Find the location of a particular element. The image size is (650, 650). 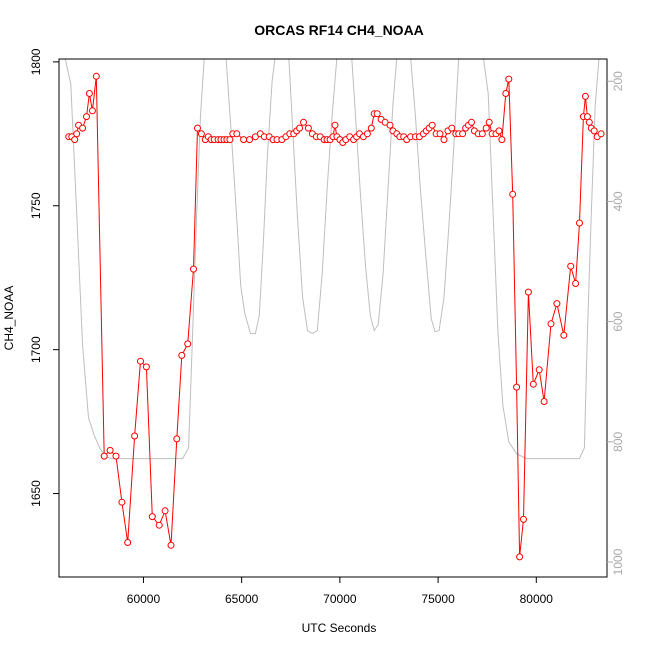

x-axis: 60000 65000 70000 75000 80000 is located at coordinates (340, 591).